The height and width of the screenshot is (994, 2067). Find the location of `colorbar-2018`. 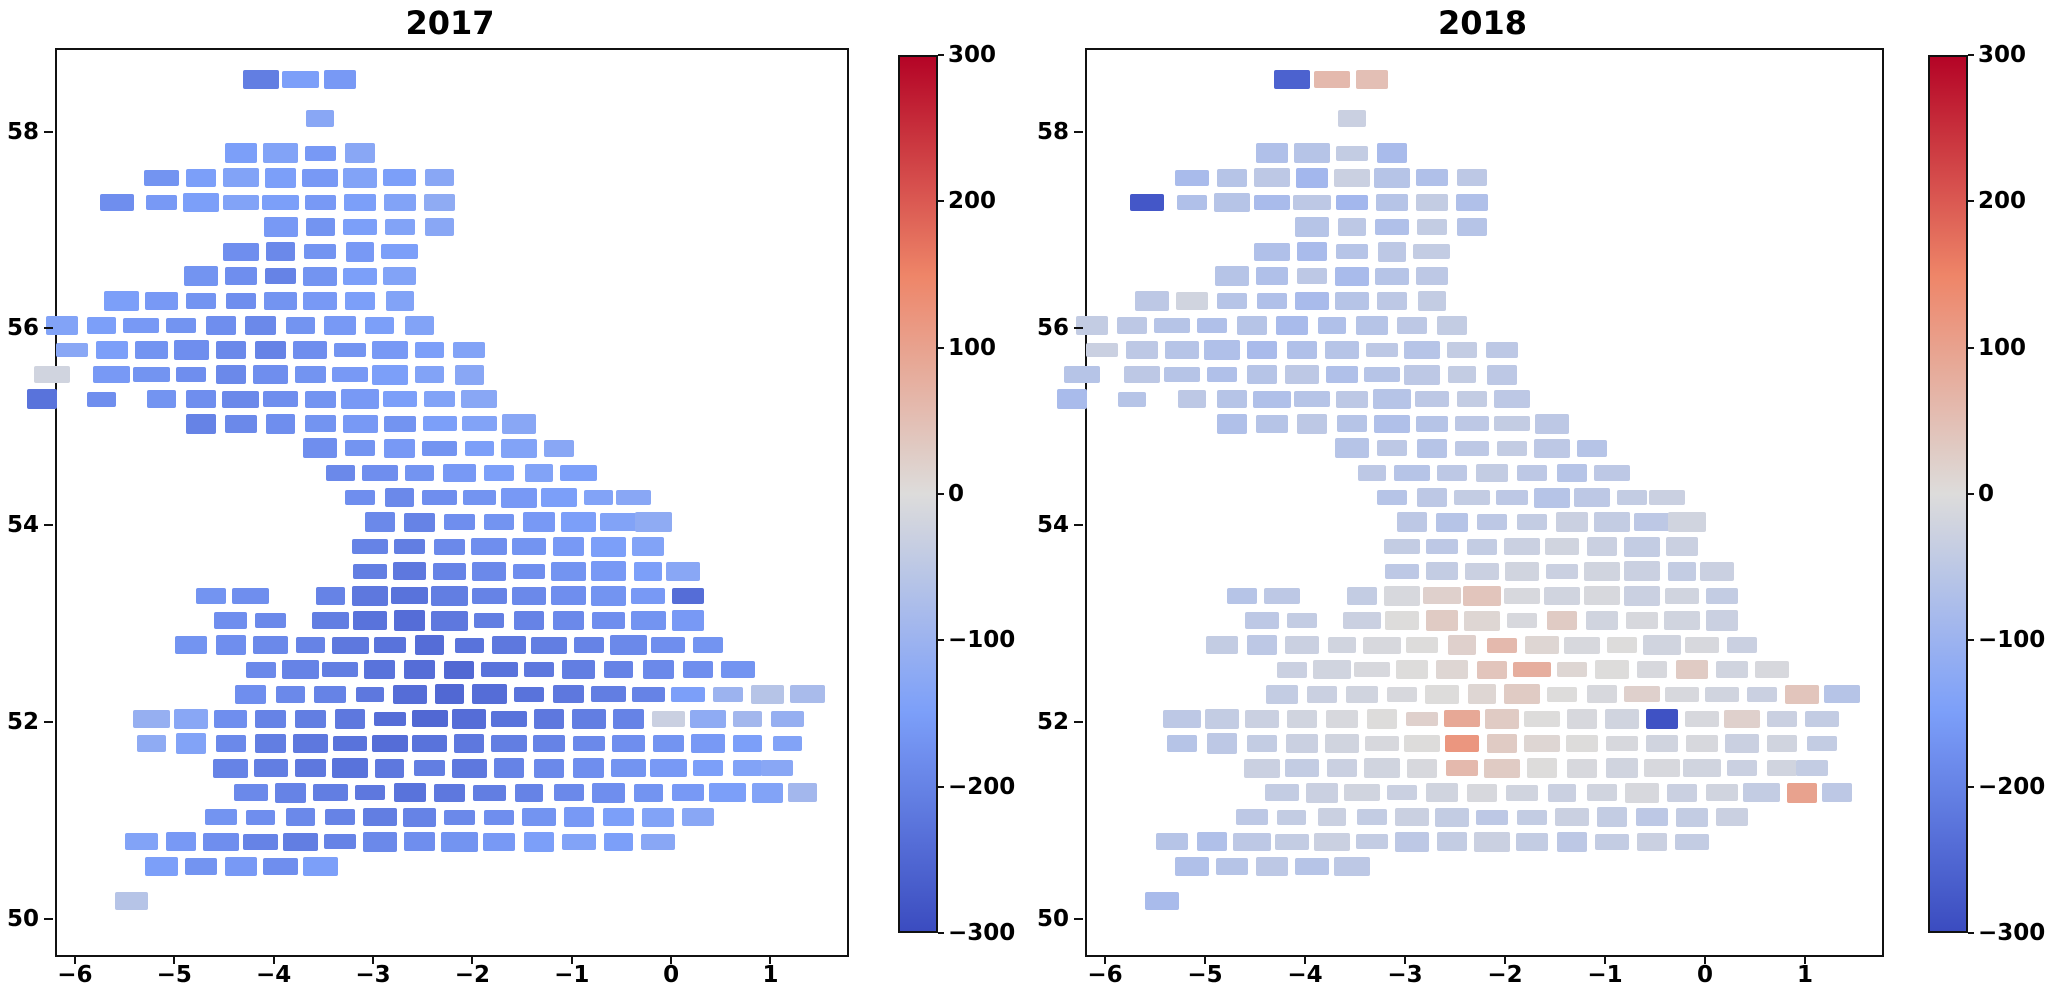

colorbar-2018 is located at coordinates (1948, 494).